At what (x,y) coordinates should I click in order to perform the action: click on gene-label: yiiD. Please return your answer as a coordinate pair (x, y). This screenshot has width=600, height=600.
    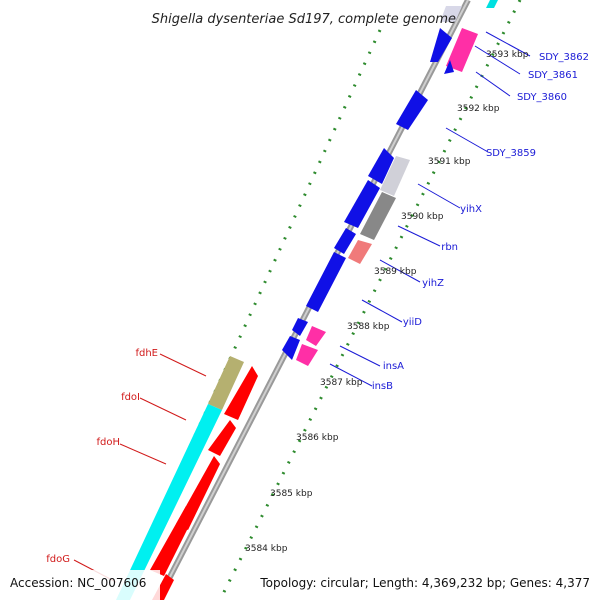
    Looking at the image, I should click on (412, 322).